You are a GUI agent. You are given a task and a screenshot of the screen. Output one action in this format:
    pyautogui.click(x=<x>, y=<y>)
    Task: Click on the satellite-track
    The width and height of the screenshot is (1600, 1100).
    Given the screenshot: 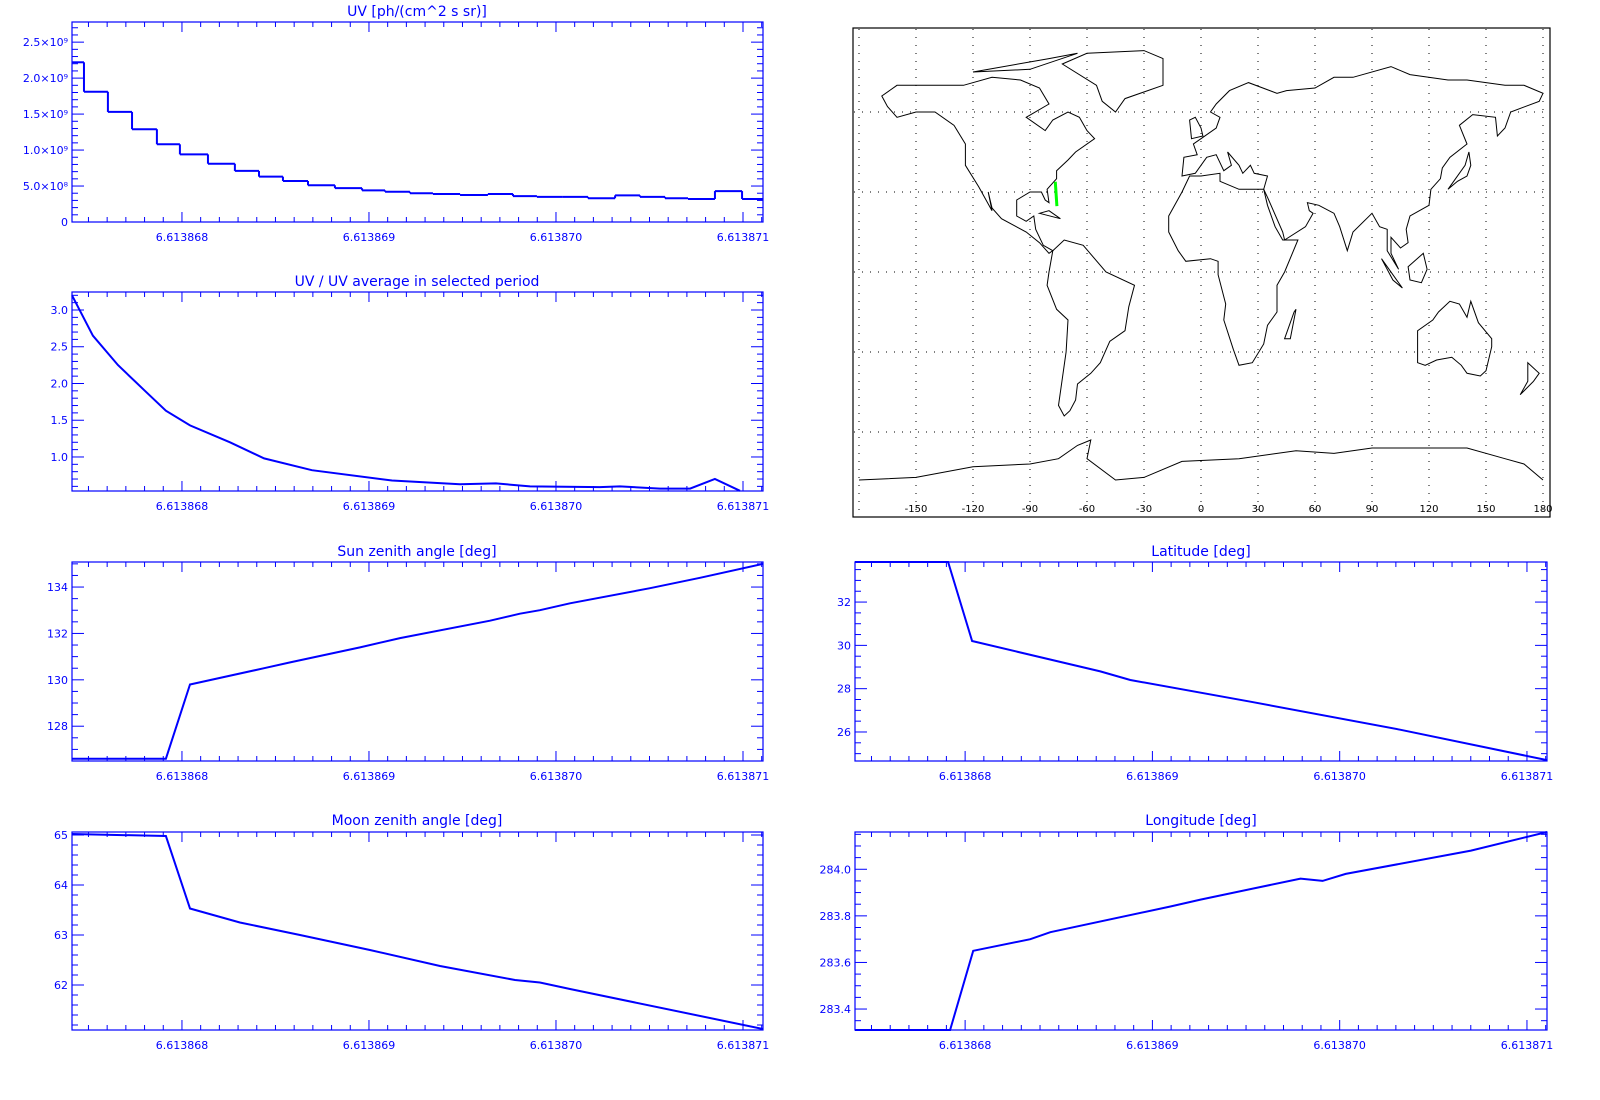 What is the action you would take?
    pyautogui.click(x=1056, y=194)
    